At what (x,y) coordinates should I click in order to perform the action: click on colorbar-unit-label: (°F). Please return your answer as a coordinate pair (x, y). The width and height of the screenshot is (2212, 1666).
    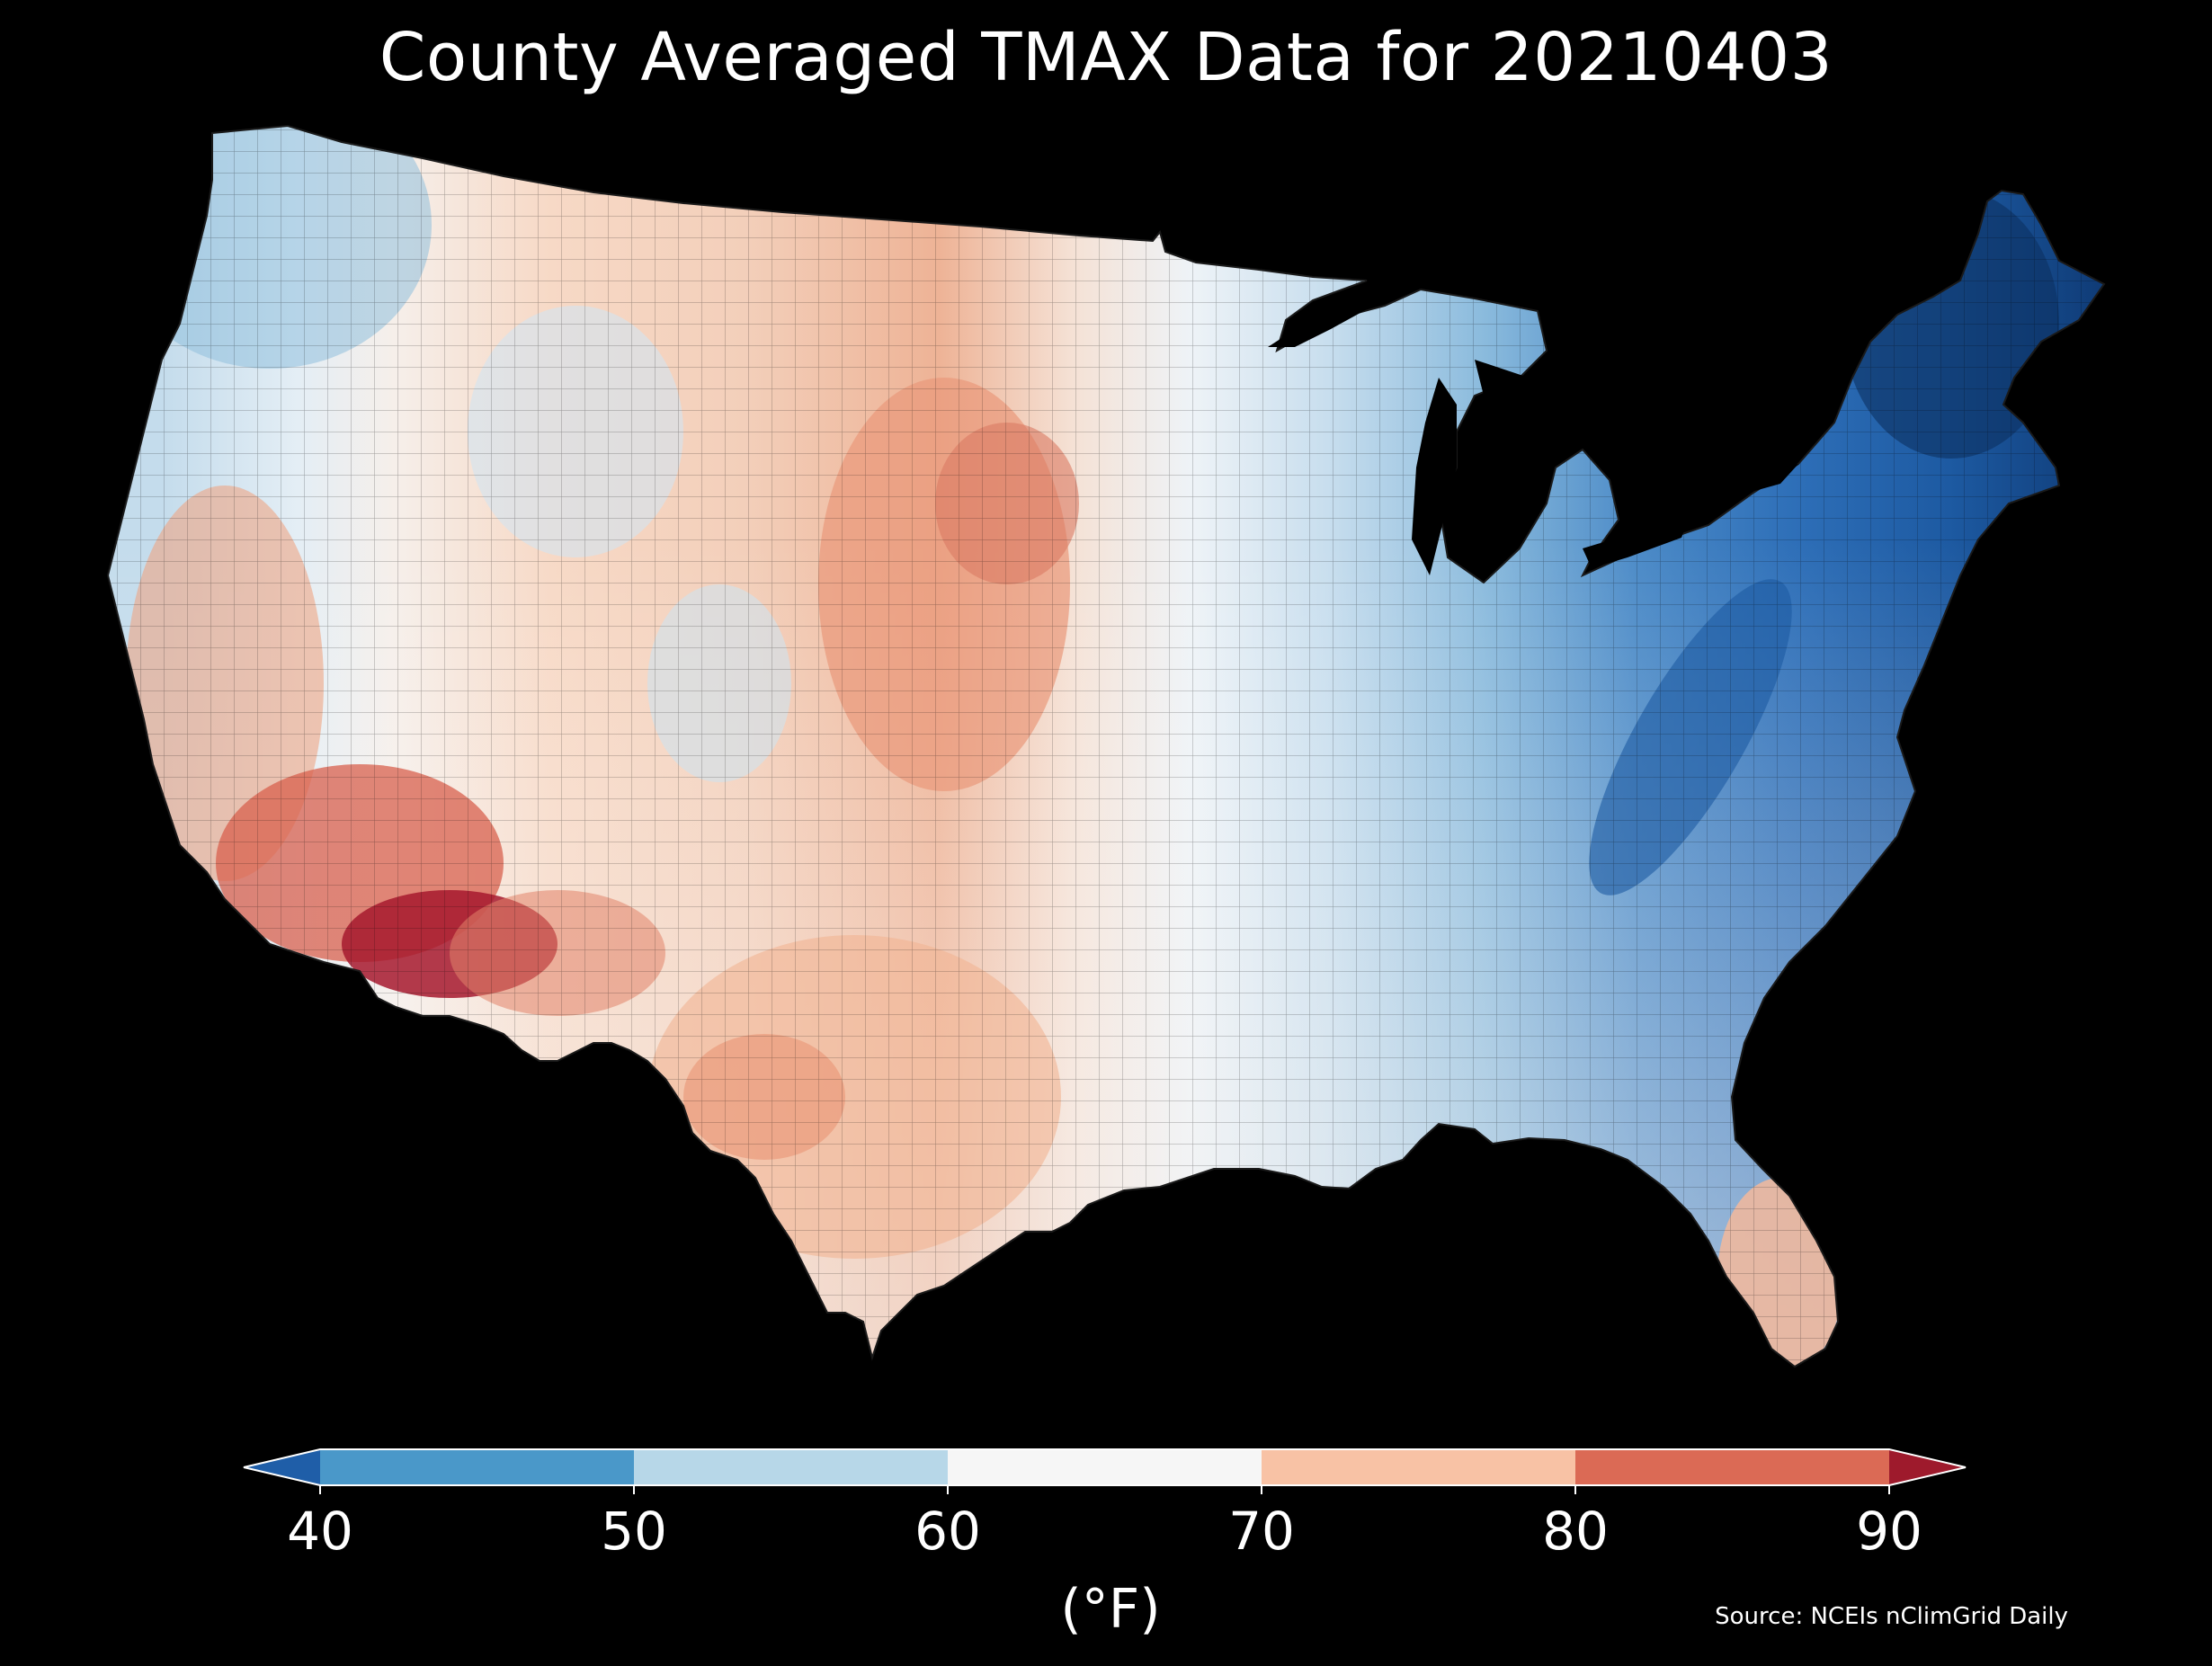
    Looking at the image, I should click on (1110, 1610).